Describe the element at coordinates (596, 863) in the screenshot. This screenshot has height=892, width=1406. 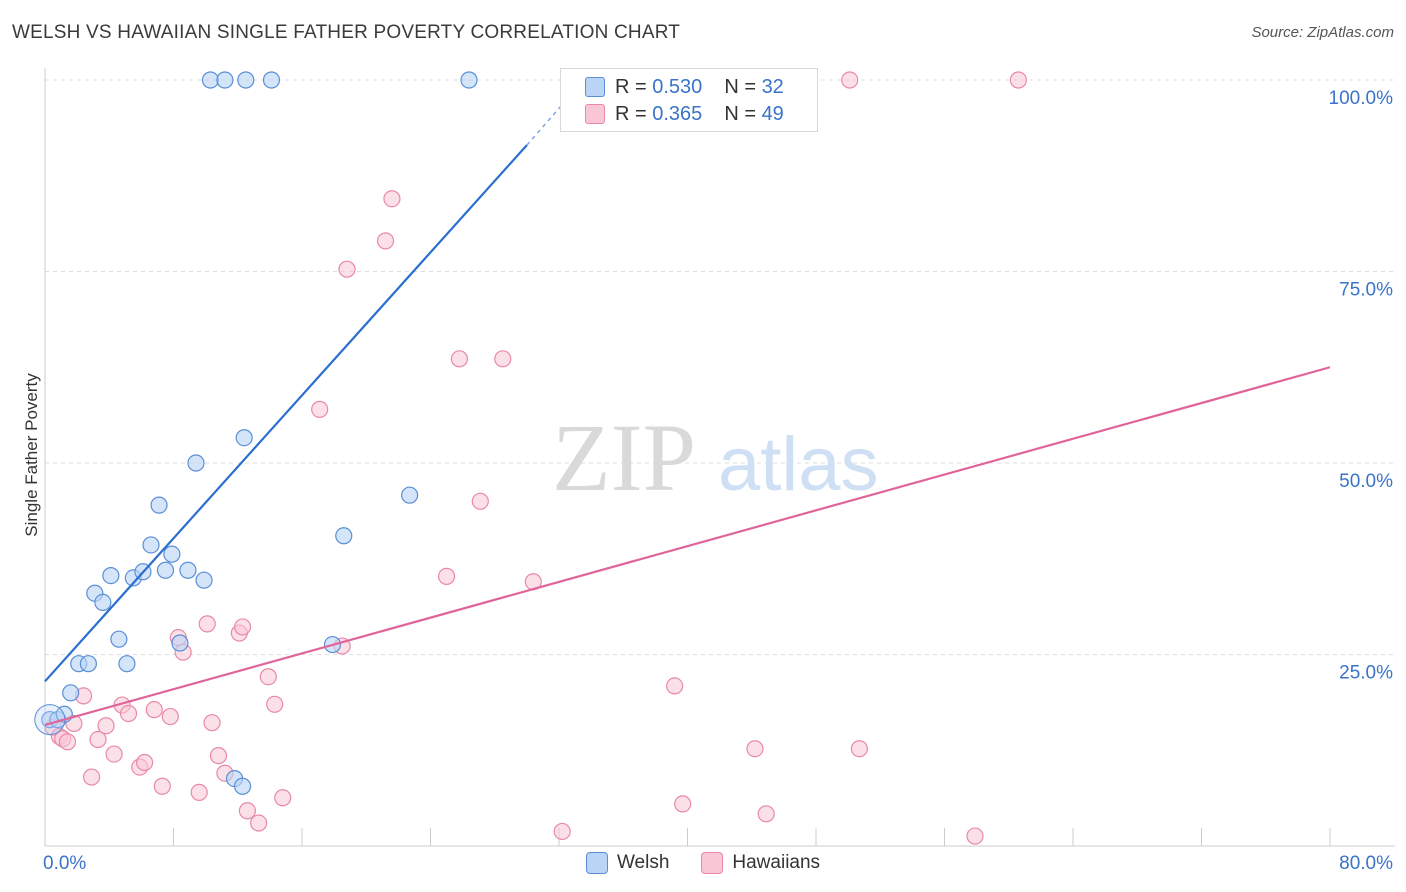
I see `welsh-legend-swatch` at that location.